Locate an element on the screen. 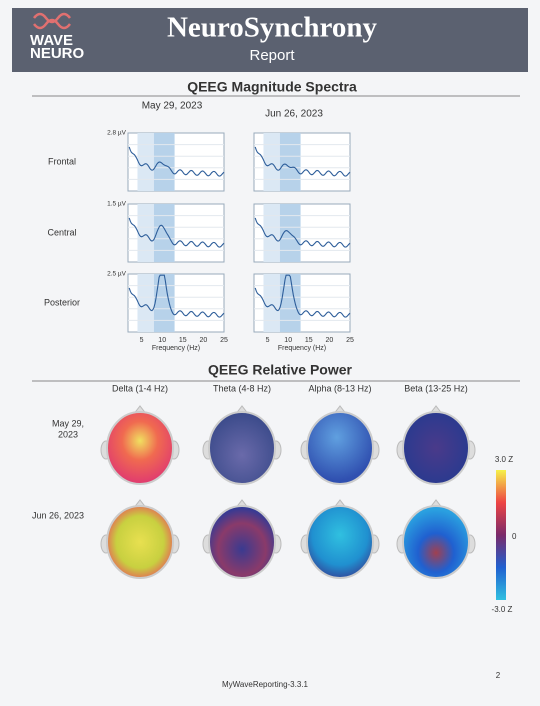 This screenshot has height=706, width=540. band-label: Theta (4-8 Hz) is located at coordinates (242, 388).